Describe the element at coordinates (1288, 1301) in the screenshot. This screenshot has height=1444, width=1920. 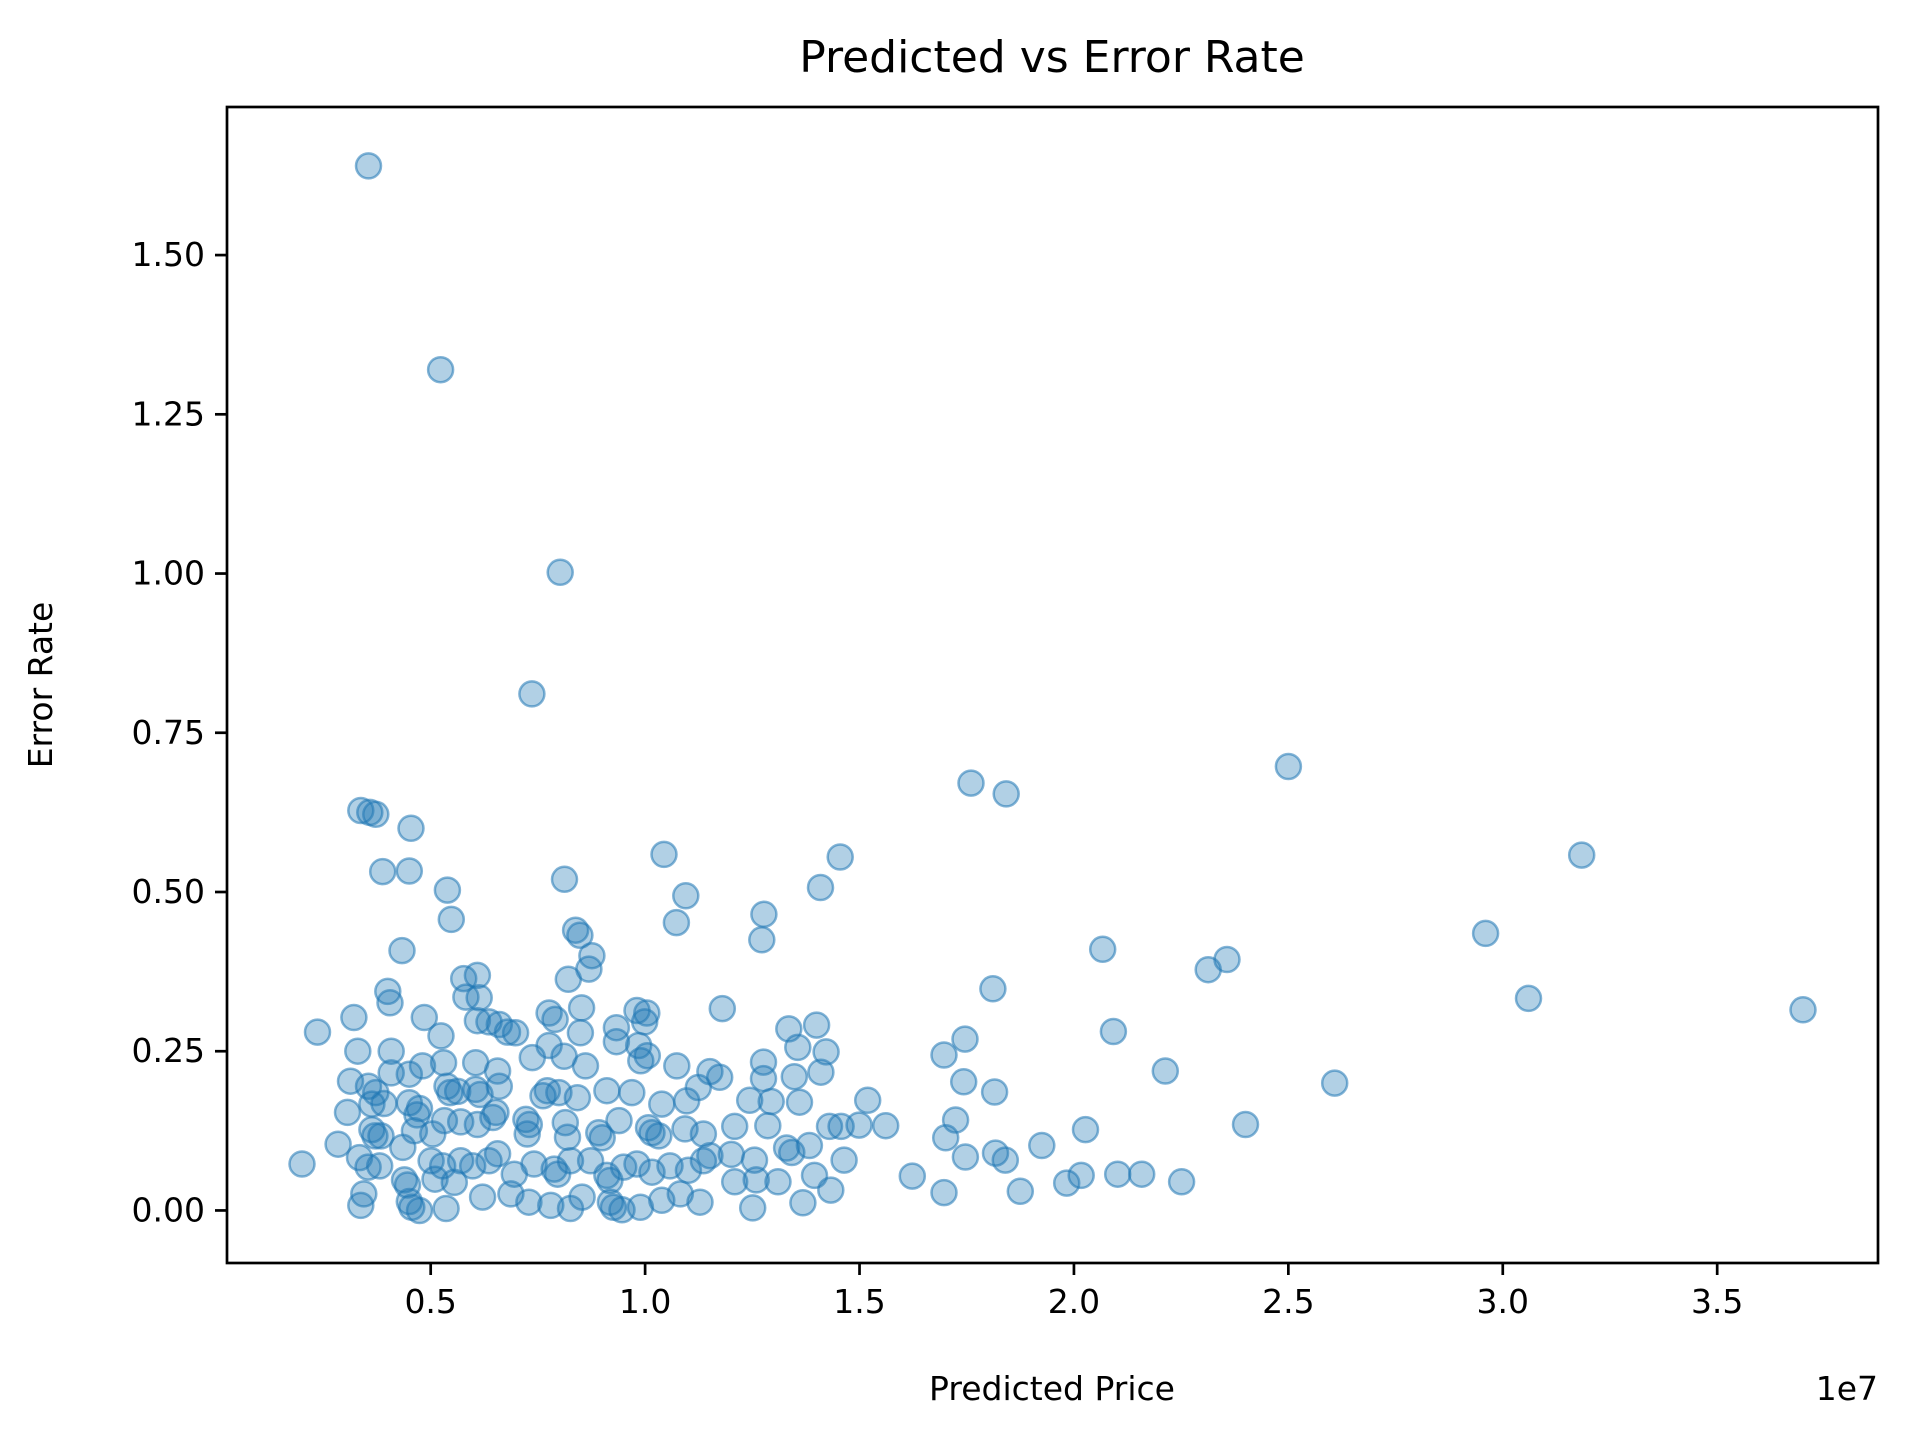
I see `x-tick-label: 2.5` at that location.